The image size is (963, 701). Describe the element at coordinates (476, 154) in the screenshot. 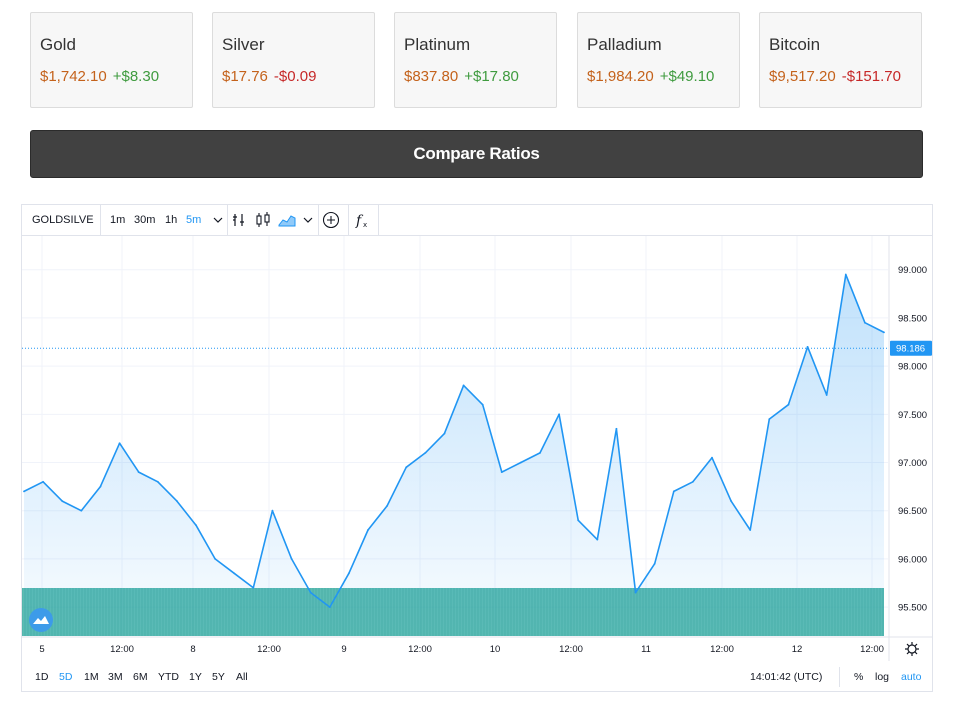

I see `compare-ratios-button: Compare Ratios` at that location.